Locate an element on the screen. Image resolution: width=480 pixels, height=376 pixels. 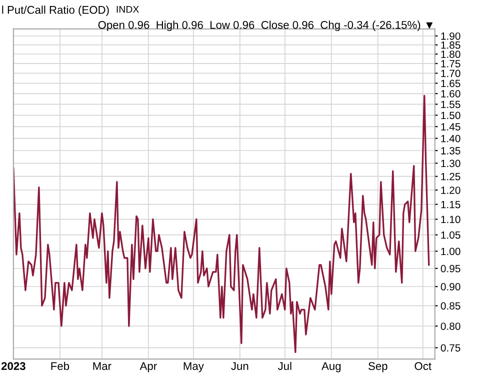
y-tick-label: 1.60 is located at coordinates (450, 94).